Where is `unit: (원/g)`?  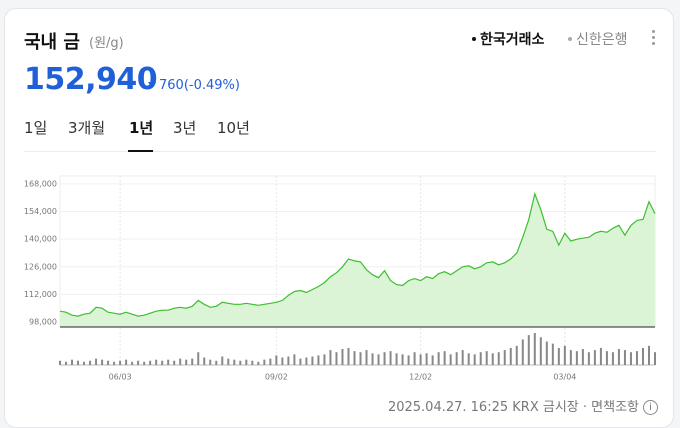 unit: (원/g) is located at coordinates (106, 43).